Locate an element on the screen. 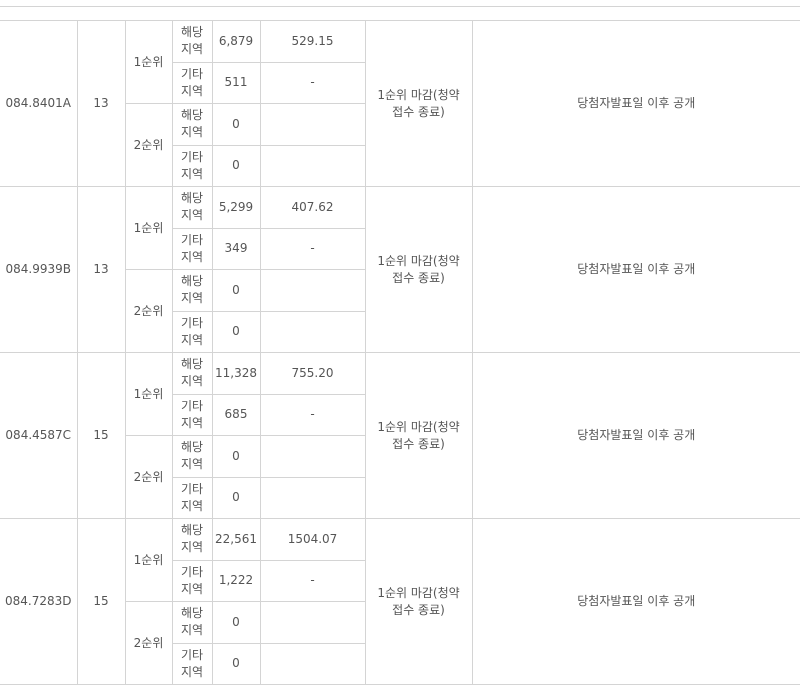  applicant-count: 1,222 is located at coordinates (236, 580).